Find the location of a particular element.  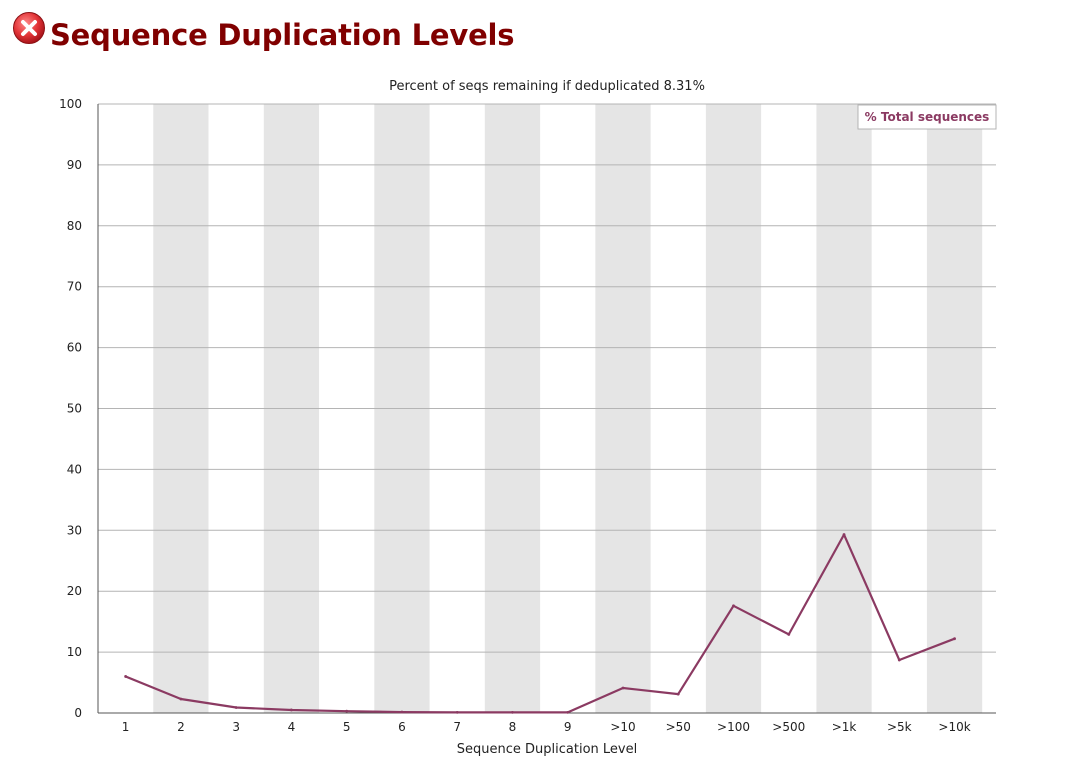

y-tick-label: 60 is located at coordinates (74, 348).